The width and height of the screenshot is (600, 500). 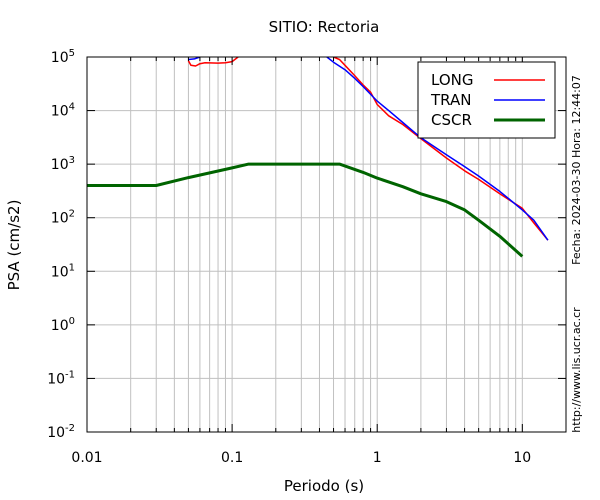 I want to click on series-cscr, so click(x=305, y=210).